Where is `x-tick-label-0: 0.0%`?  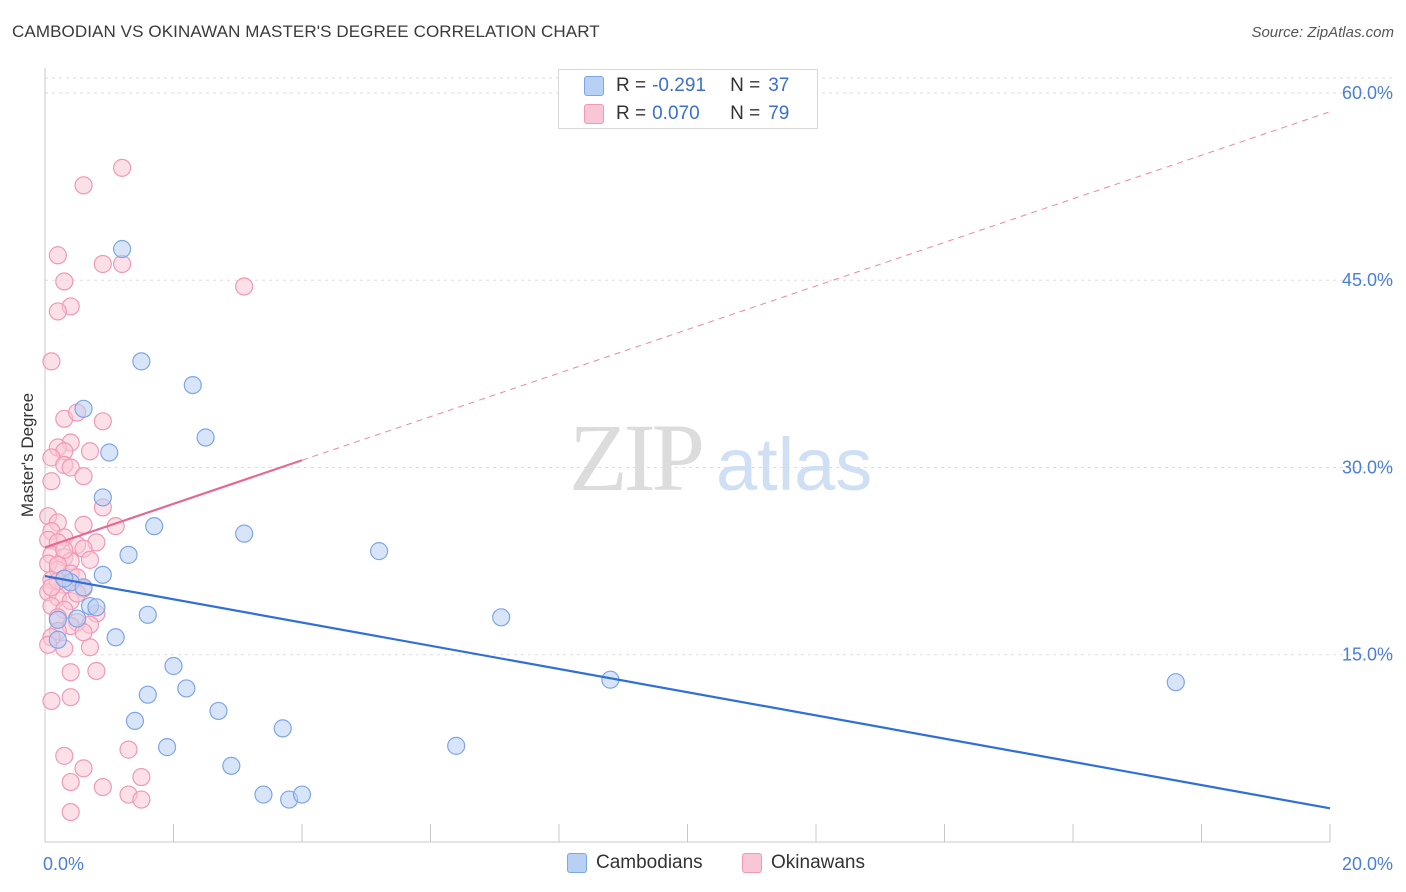
x-tick-label-0: 0.0% is located at coordinates (63, 864).